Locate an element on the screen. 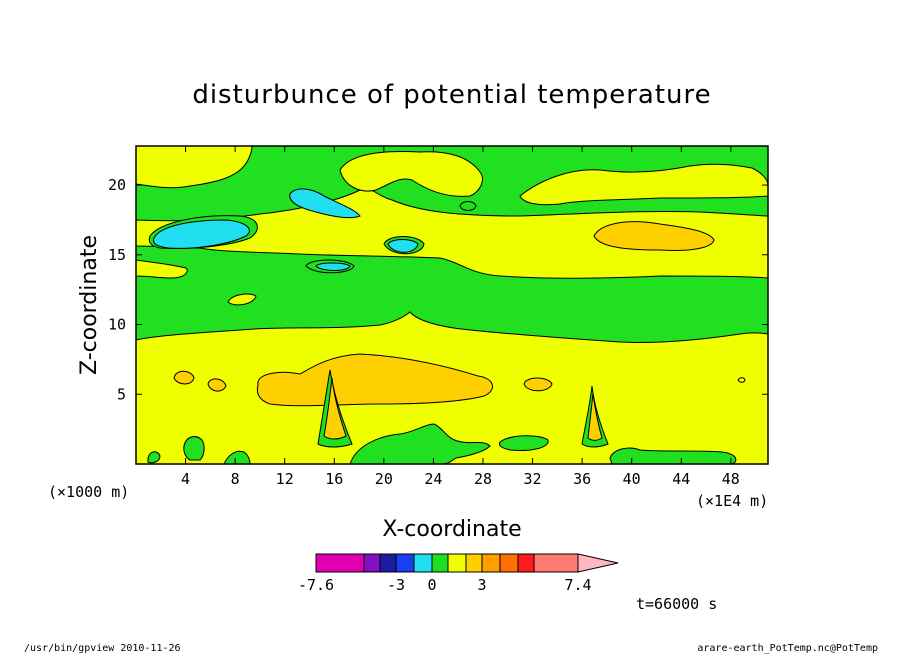  x-unit-left: (×1000 m) is located at coordinates (88, 492).